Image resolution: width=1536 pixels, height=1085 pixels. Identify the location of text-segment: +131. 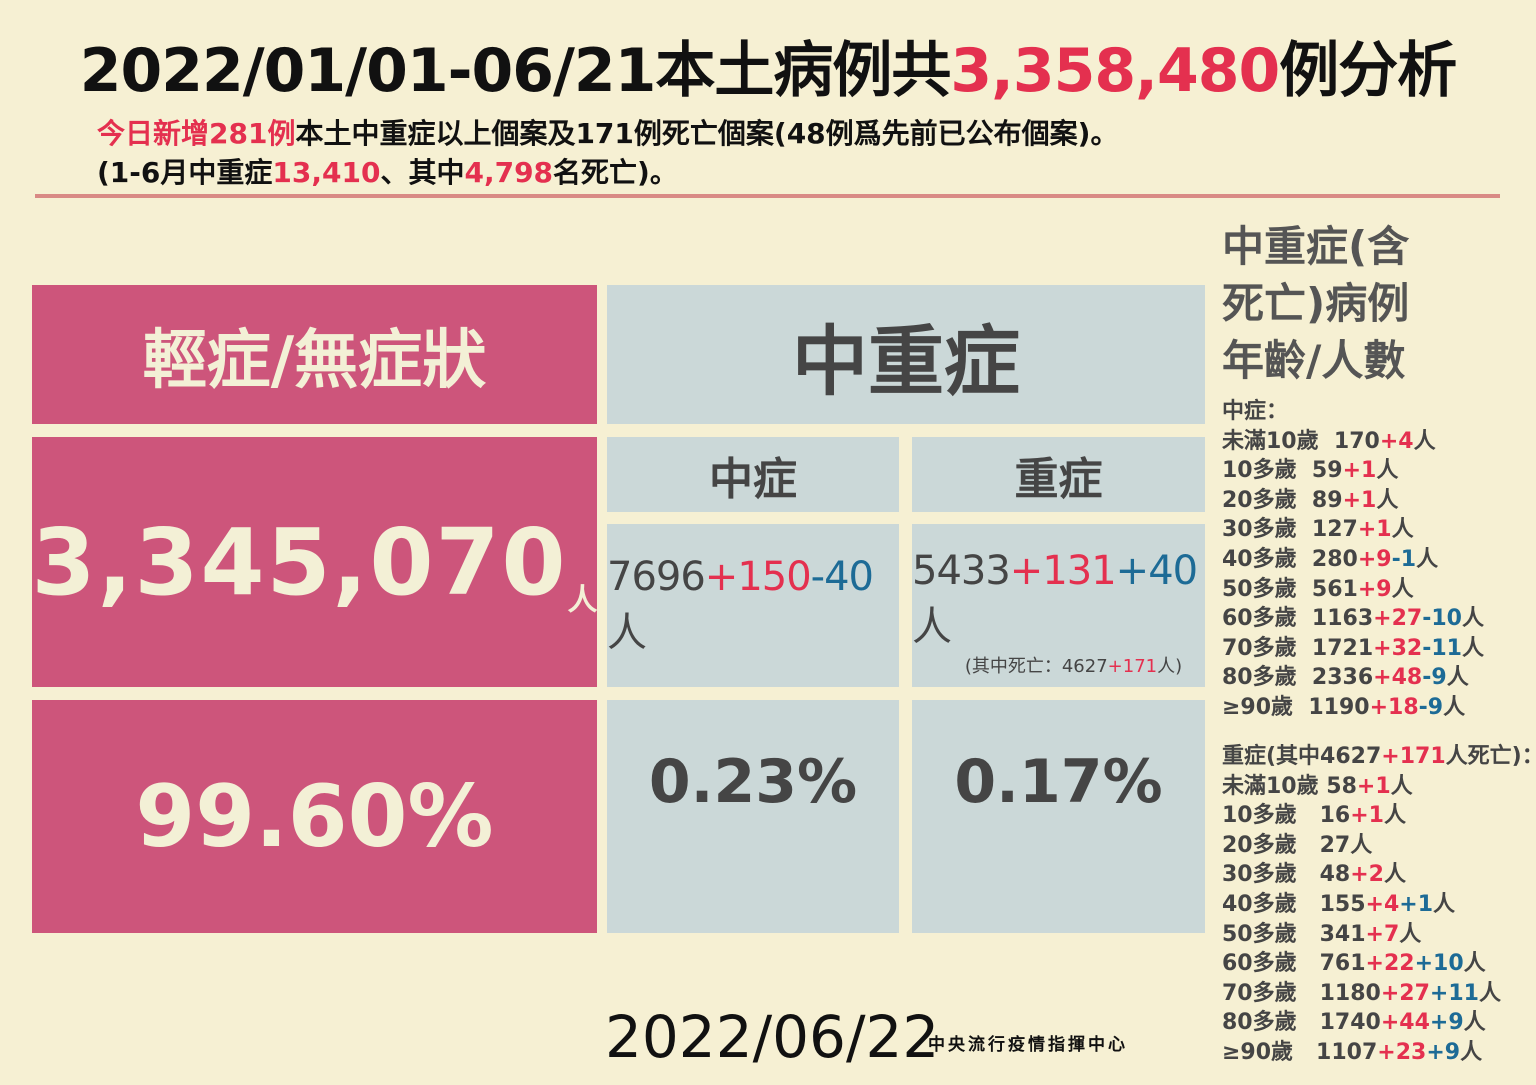
(1063, 570).